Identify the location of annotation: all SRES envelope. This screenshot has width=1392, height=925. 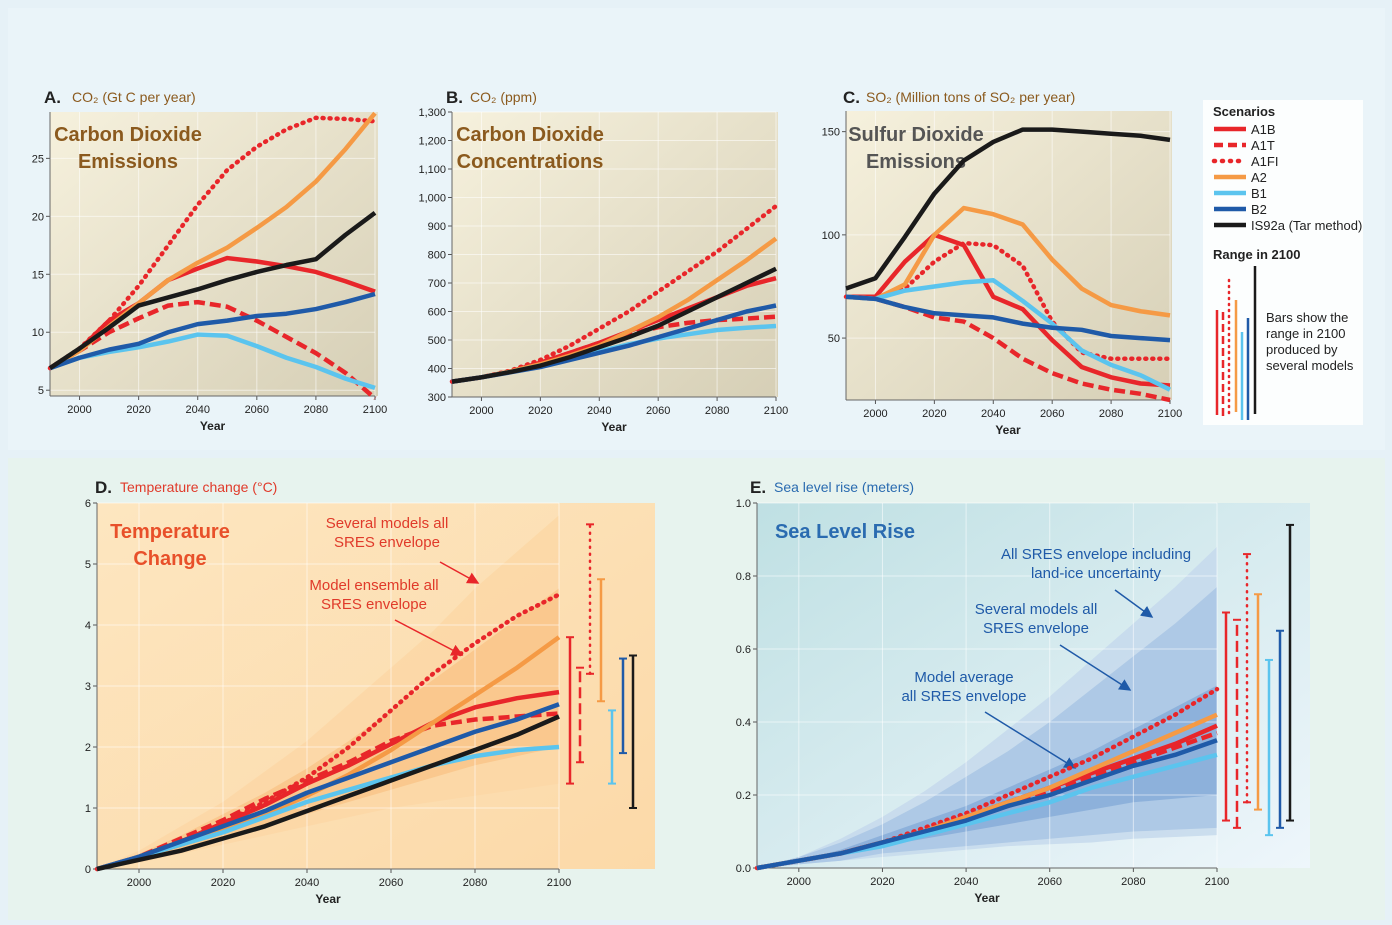
(963, 696).